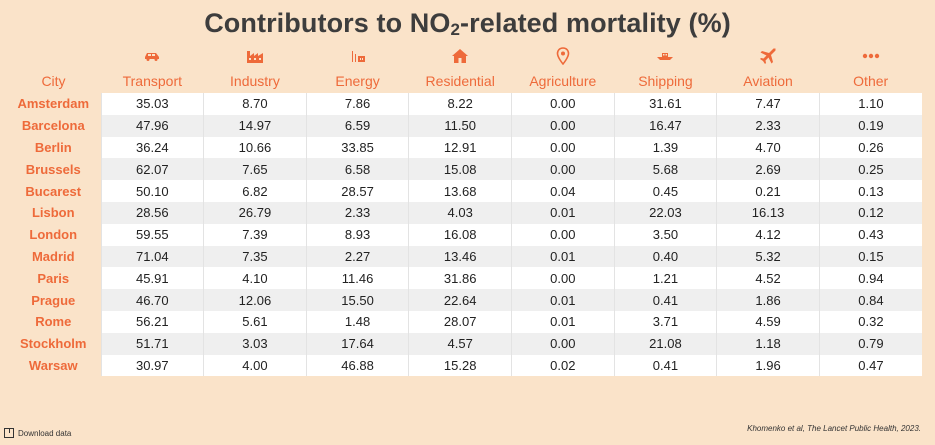 The height and width of the screenshot is (445, 935). I want to click on cell-aviation: 5.32, so click(768, 256).